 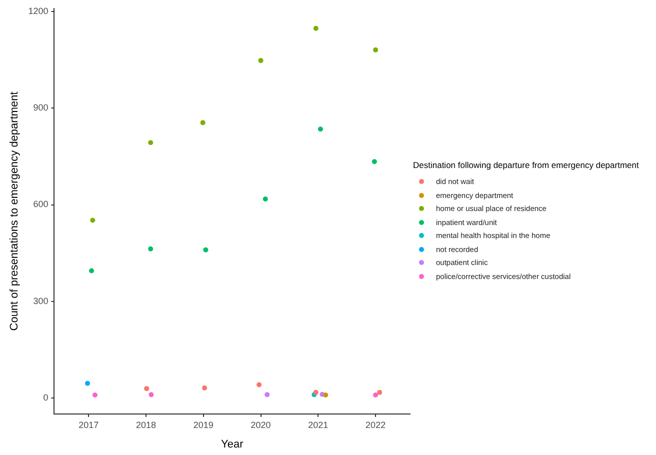 What do you see at coordinates (526, 165) in the screenshot?
I see `legend-title: Destination following departure from emergency department` at bounding box center [526, 165].